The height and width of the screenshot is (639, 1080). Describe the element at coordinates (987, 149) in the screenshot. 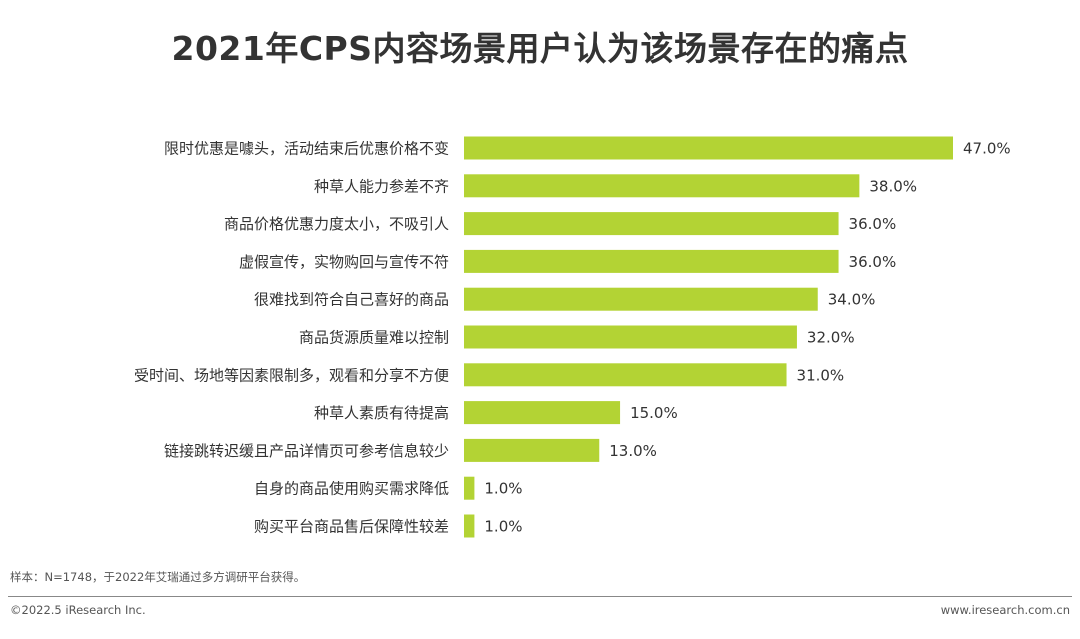

I see `value-label: 47.0%` at that location.